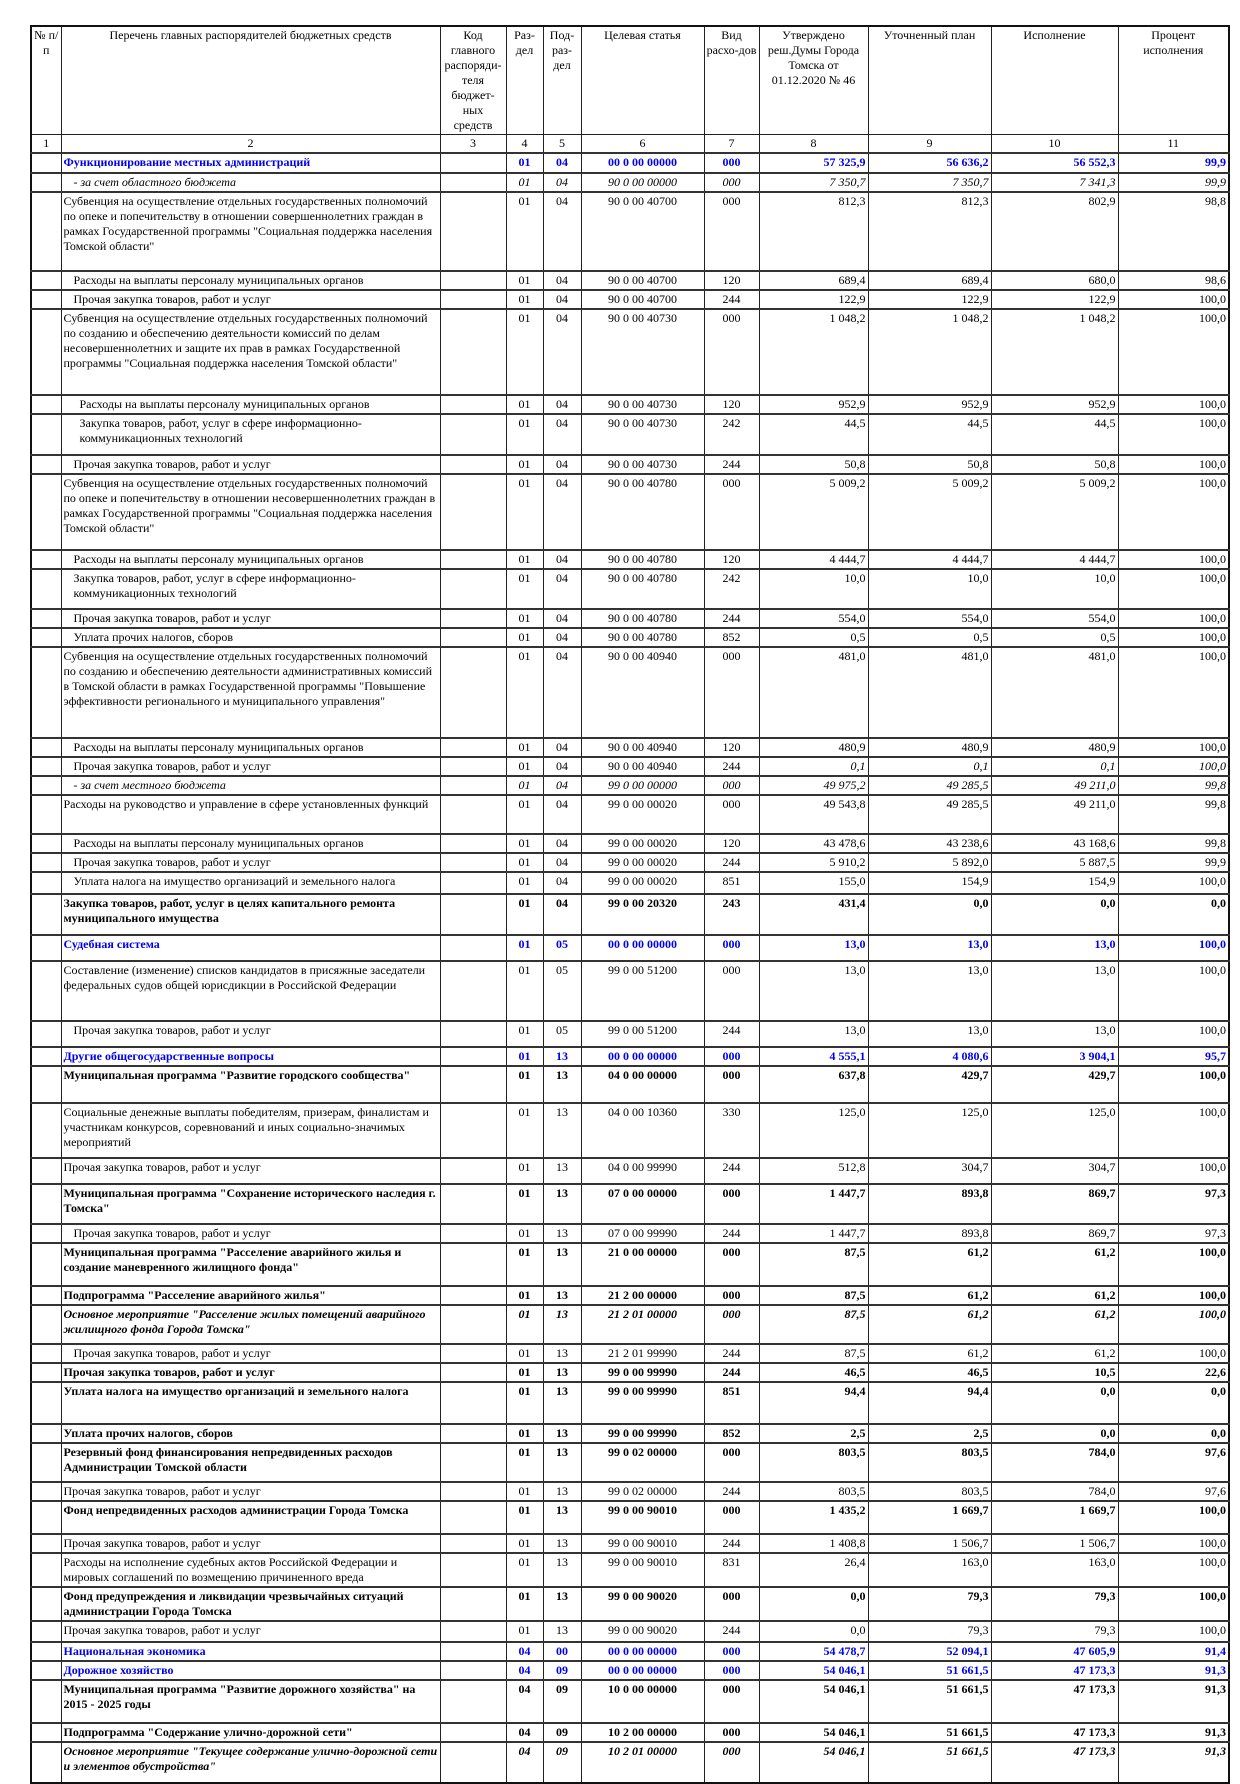  What do you see at coordinates (562, 747) in the screenshot?
I see `subsection-code: 04` at bounding box center [562, 747].